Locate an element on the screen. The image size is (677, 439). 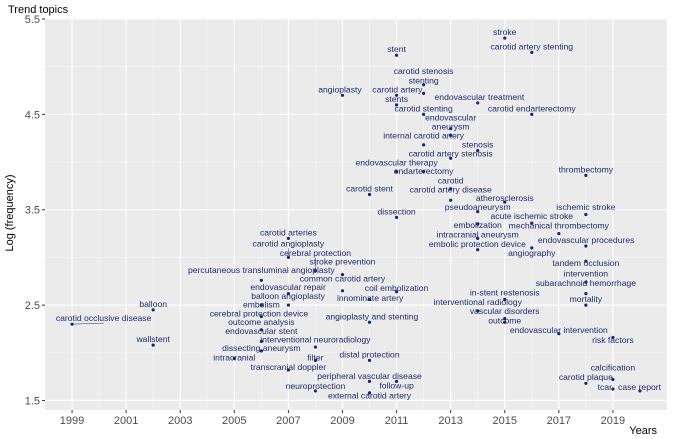
topic-label: carotid is located at coordinates (451, 180).